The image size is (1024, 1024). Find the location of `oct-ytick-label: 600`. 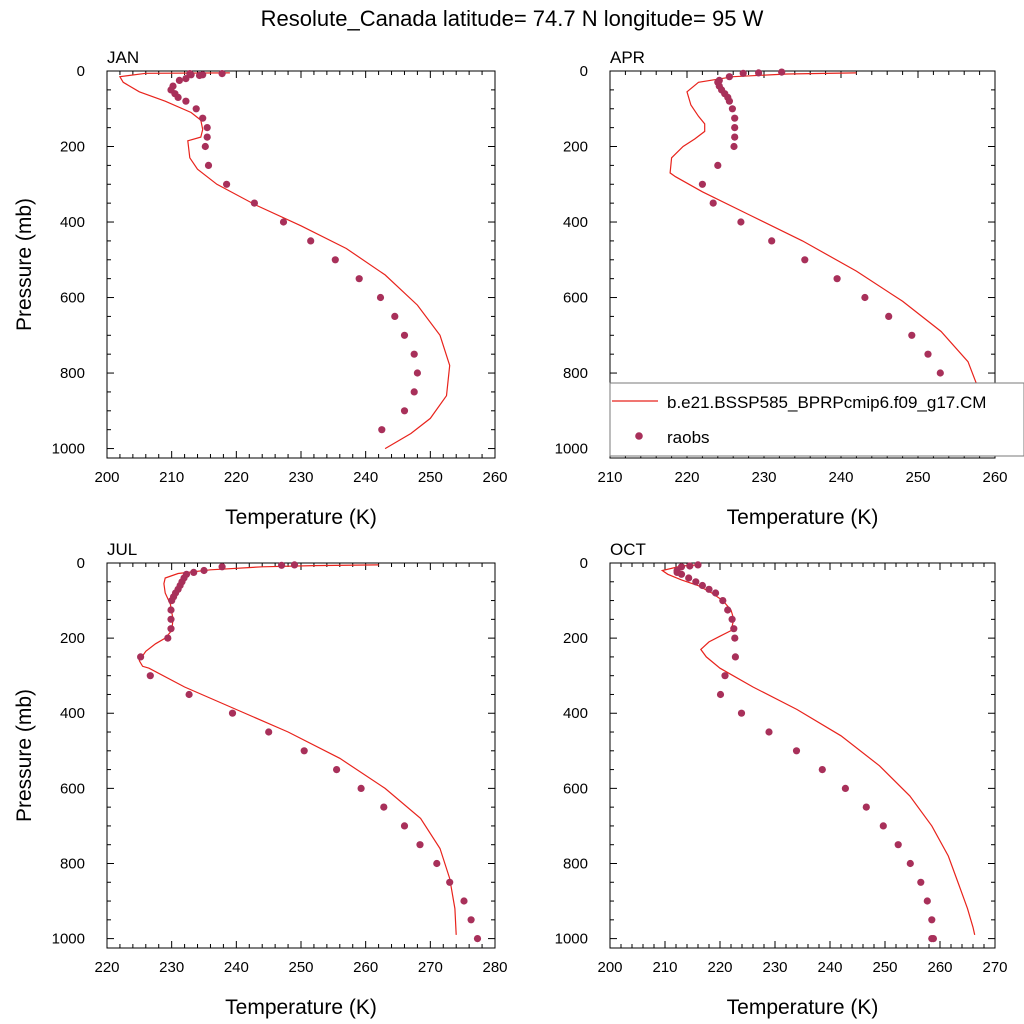

oct-ytick-label: 600 is located at coordinates (575, 788).